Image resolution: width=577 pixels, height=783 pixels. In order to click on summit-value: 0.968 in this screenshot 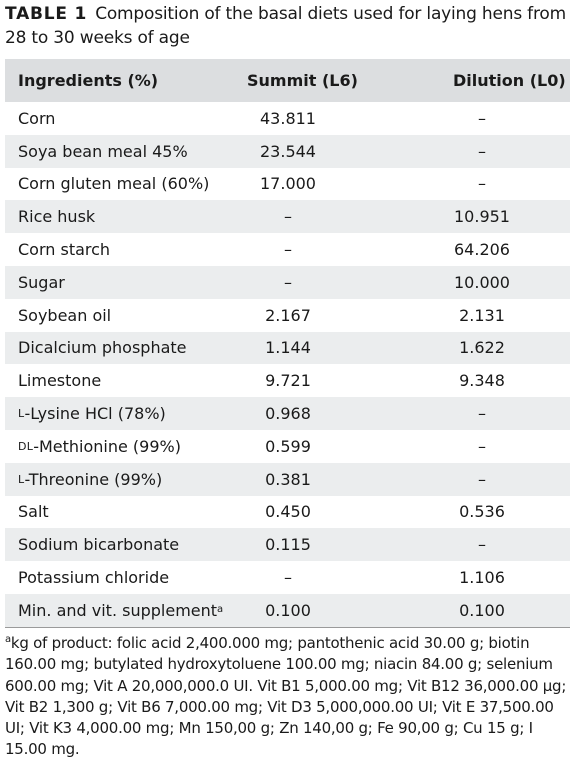, I will do `click(288, 414)`.